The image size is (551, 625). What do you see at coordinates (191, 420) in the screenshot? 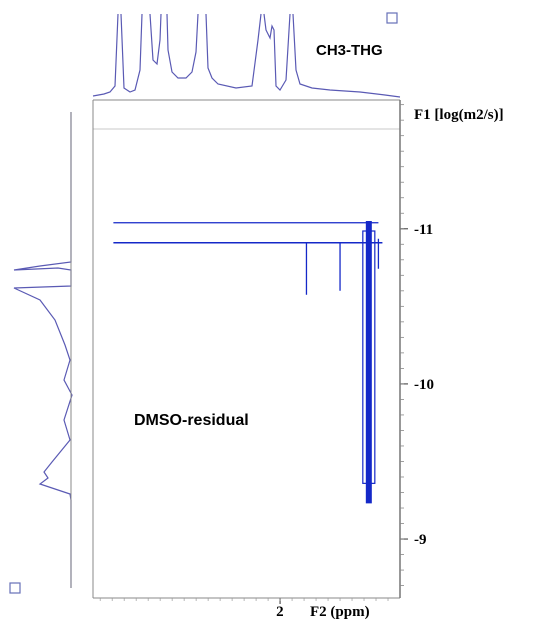
I see `dmso-residual-annotation: DMSO-residual` at bounding box center [191, 420].